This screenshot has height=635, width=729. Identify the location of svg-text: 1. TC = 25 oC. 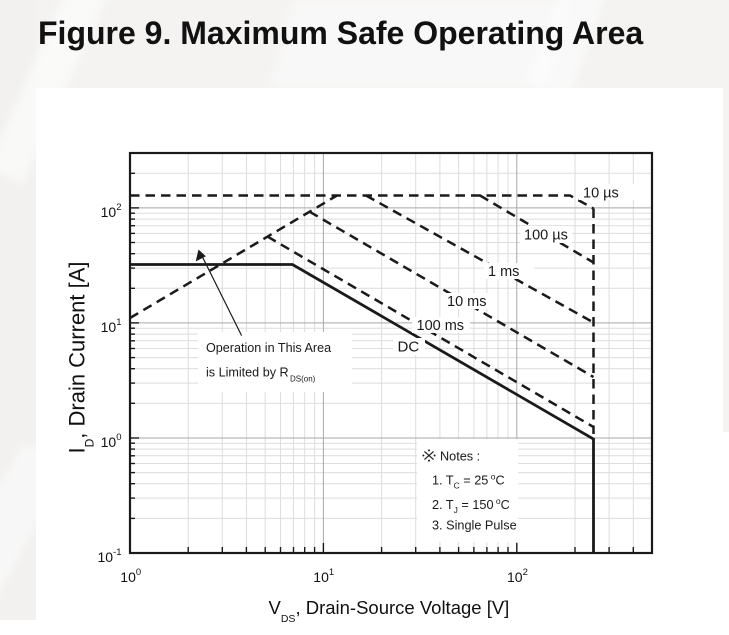
(468, 481).